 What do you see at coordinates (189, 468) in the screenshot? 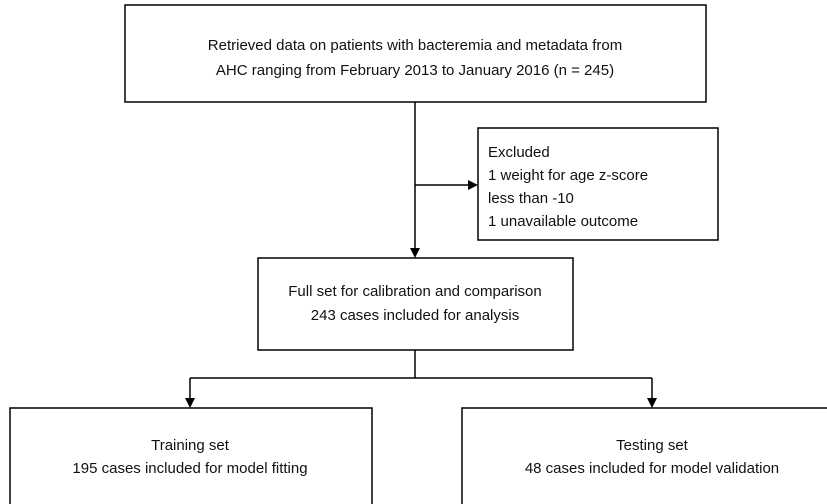
I see `box-text: 195 cases included for model fitting` at bounding box center [189, 468].